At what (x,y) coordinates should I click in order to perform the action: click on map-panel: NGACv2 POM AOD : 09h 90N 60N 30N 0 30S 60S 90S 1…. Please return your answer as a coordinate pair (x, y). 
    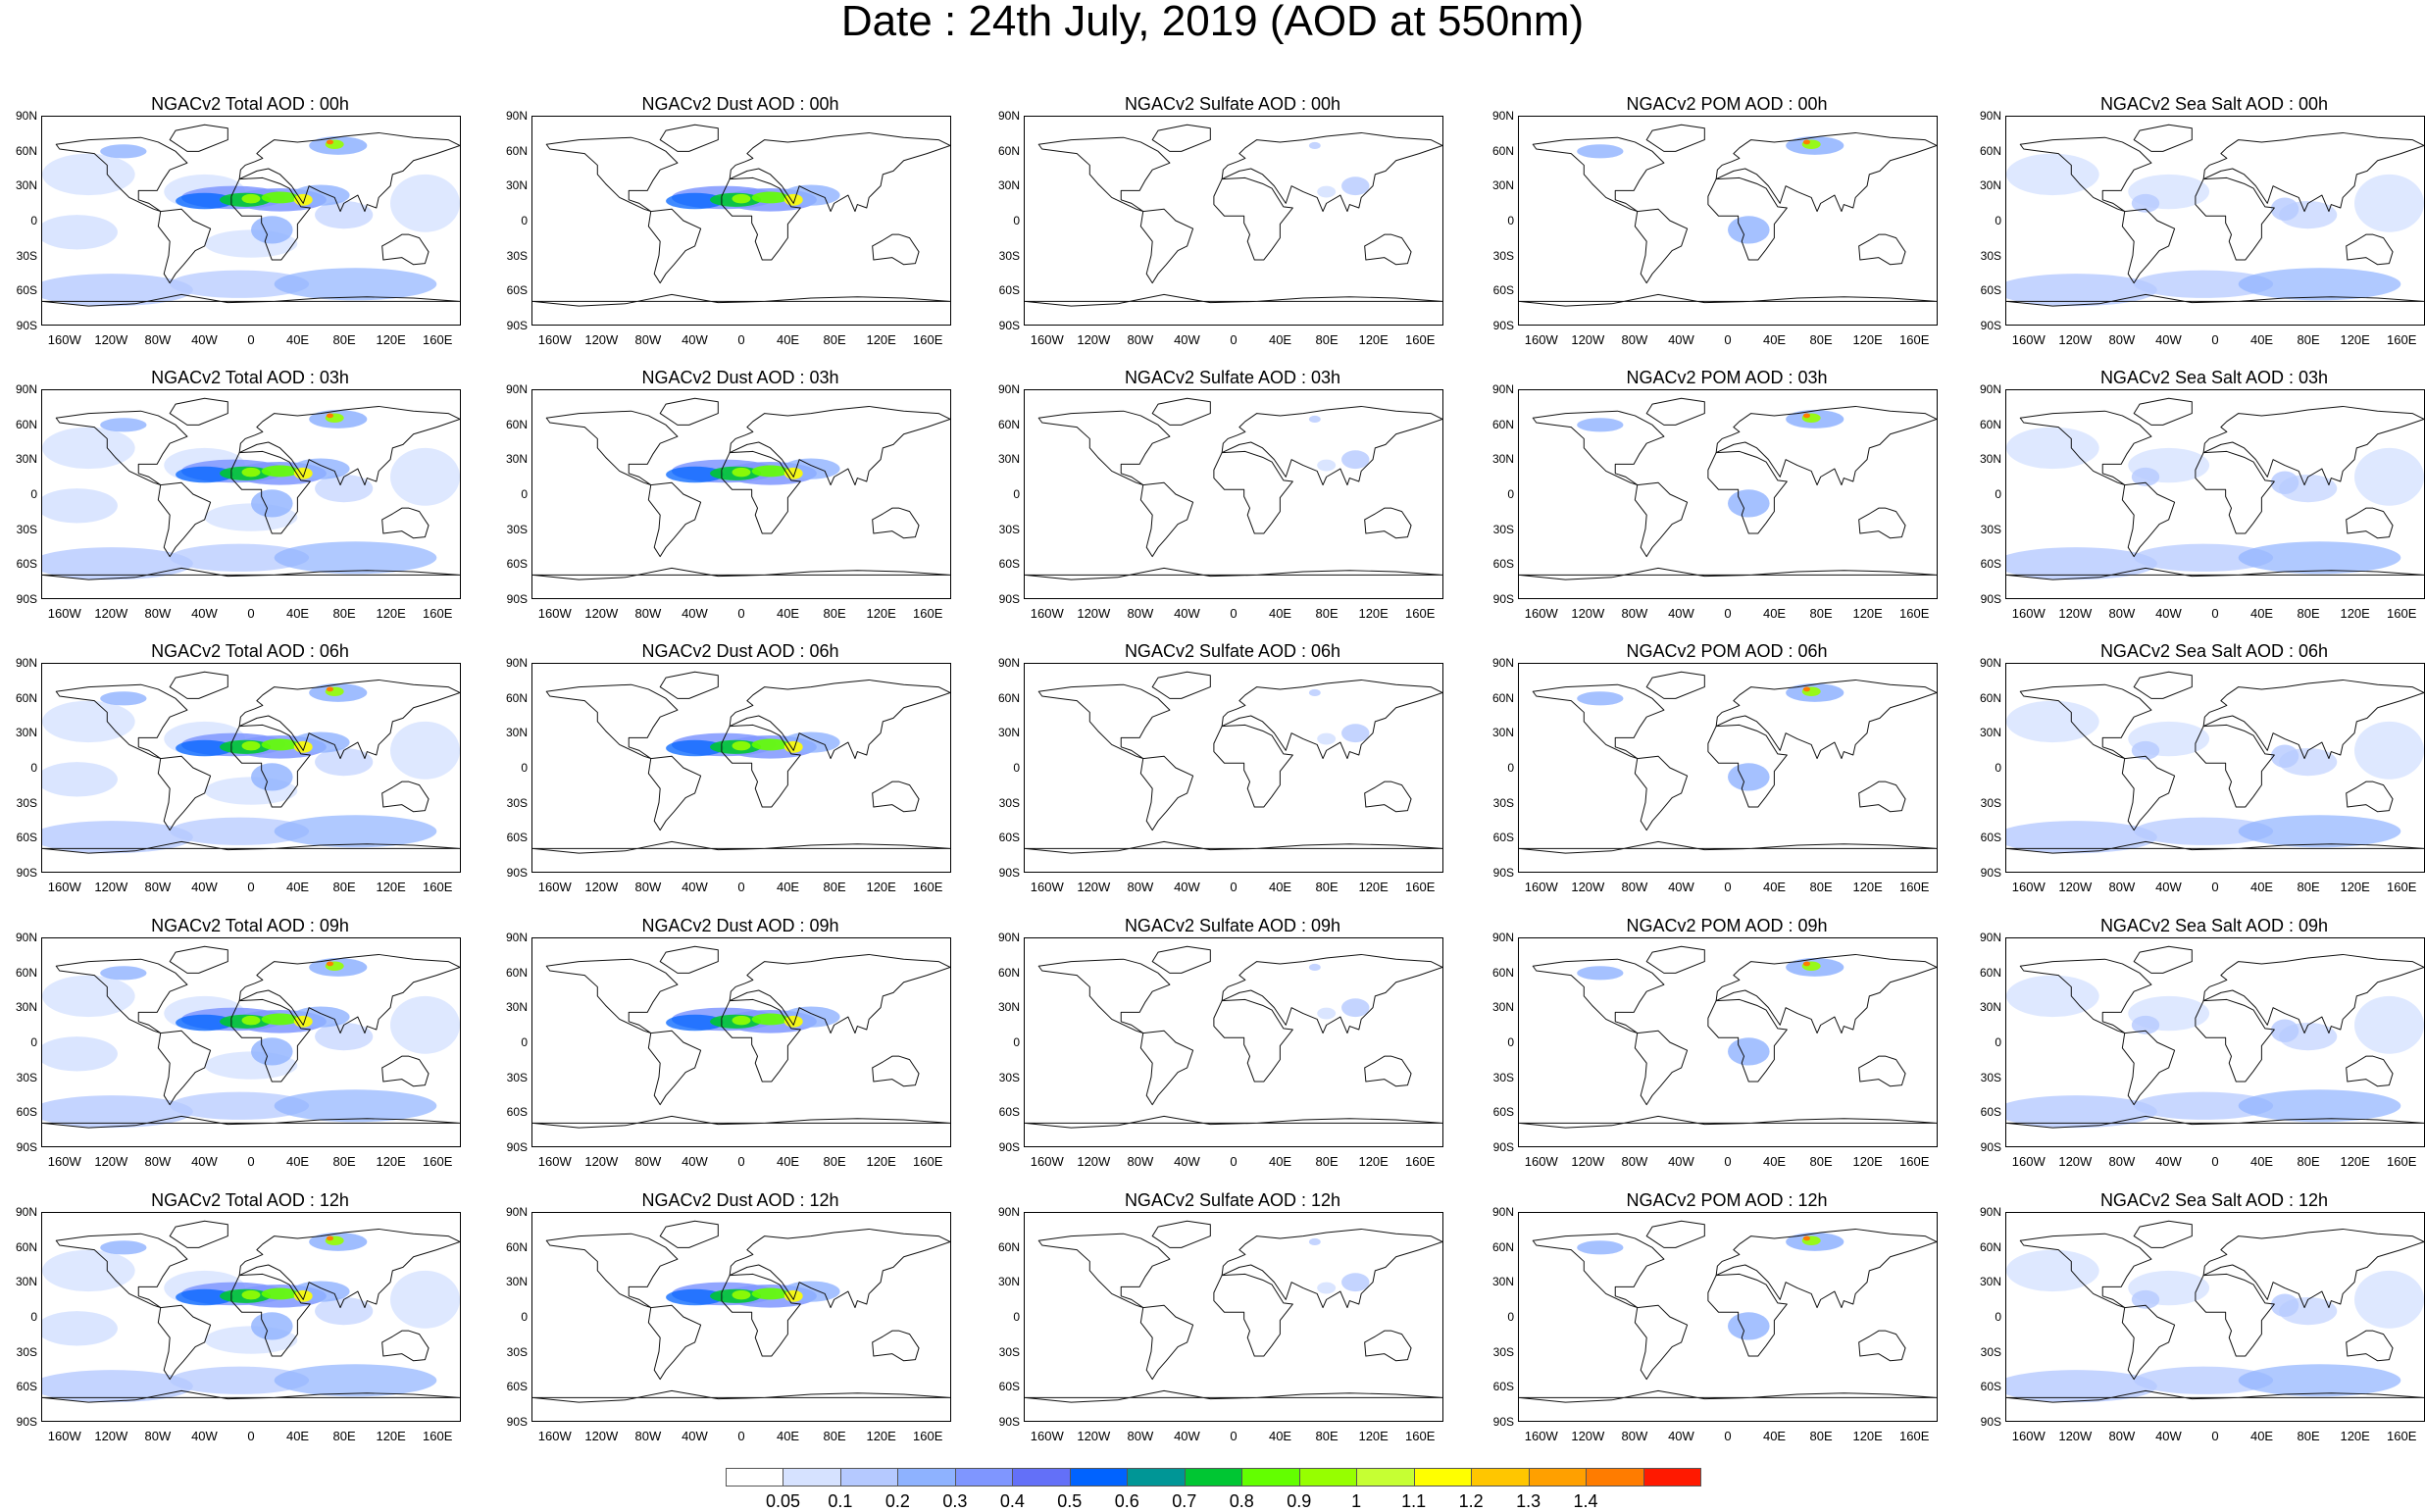
    Looking at the image, I should click on (1722, 1040).